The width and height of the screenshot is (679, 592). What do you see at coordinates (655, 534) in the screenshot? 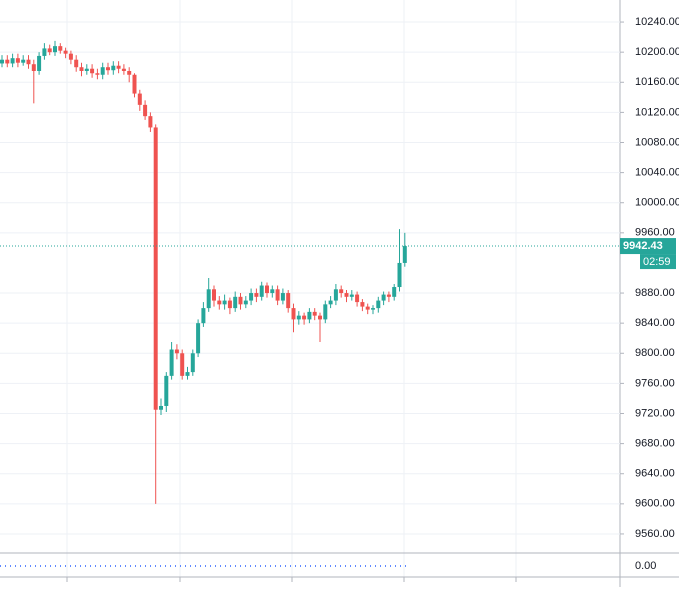
I see `y-tick-label: 9560.00` at bounding box center [655, 534].